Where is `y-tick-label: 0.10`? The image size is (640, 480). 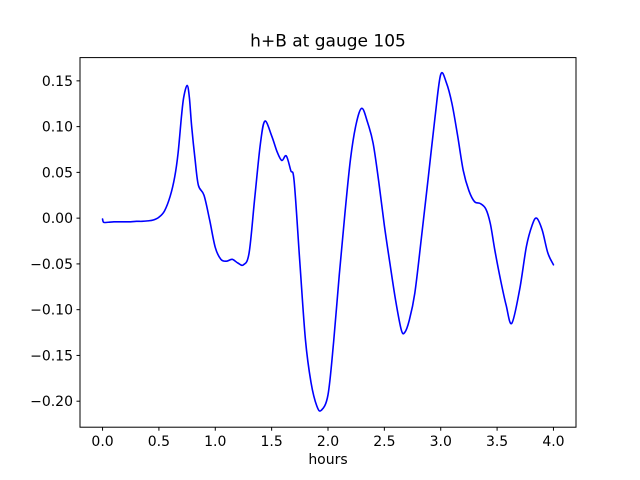 y-tick-label: 0.10 is located at coordinates (57, 128).